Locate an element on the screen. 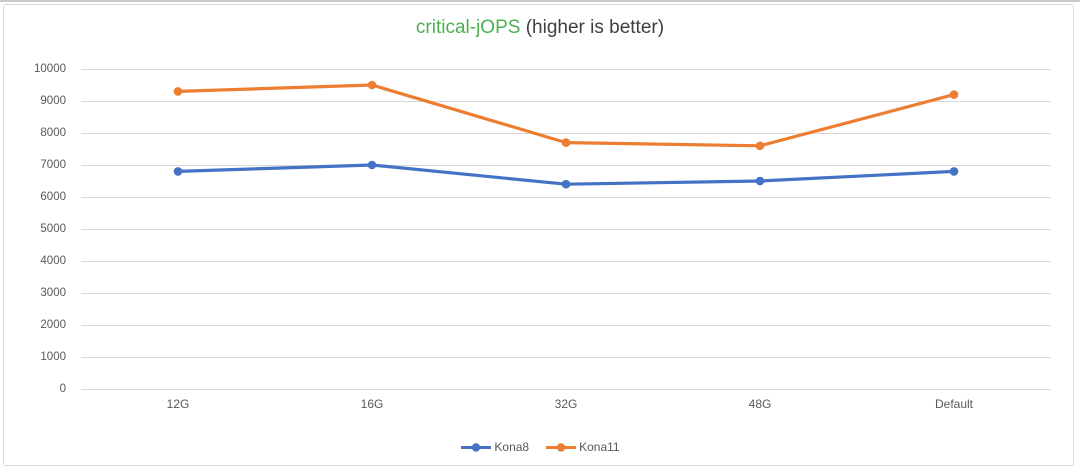 The image size is (1080, 474). y-tick-label: 10000 is located at coordinates (50, 69).